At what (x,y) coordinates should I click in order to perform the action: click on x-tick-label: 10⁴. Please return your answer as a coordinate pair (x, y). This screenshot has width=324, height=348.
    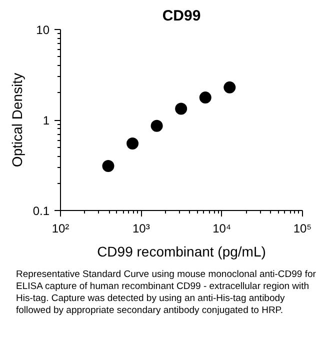
    Looking at the image, I should click on (222, 229).